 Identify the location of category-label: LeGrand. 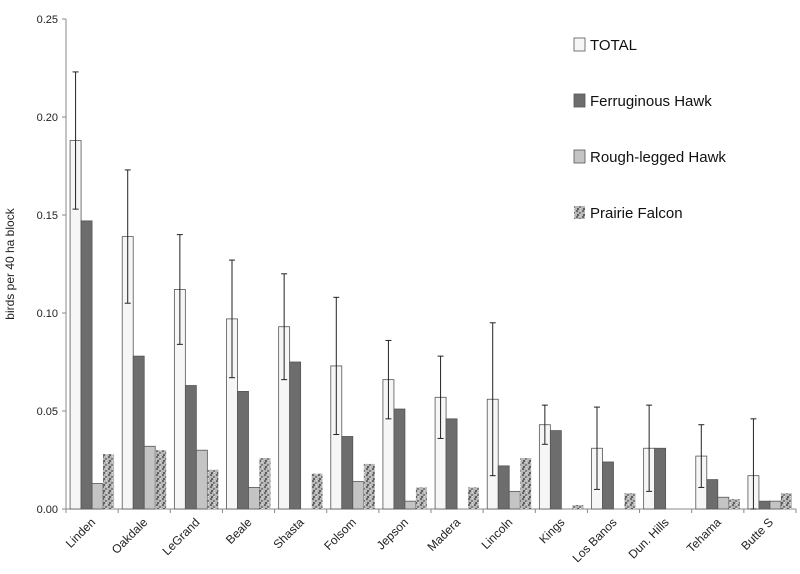
(181, 536).